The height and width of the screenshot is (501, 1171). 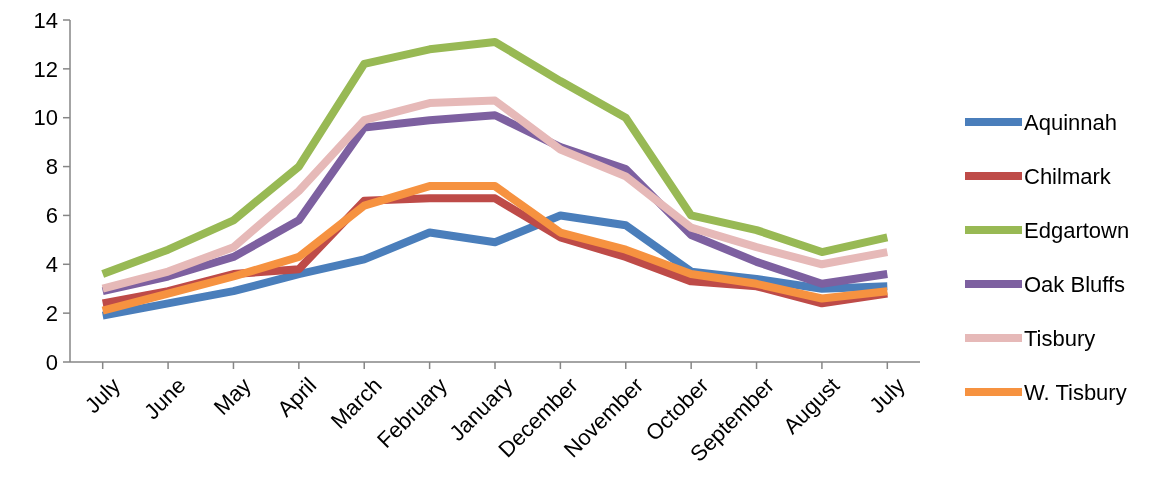 I want to click on legend-label: Aquinnah, so click(x=1070, y=122).